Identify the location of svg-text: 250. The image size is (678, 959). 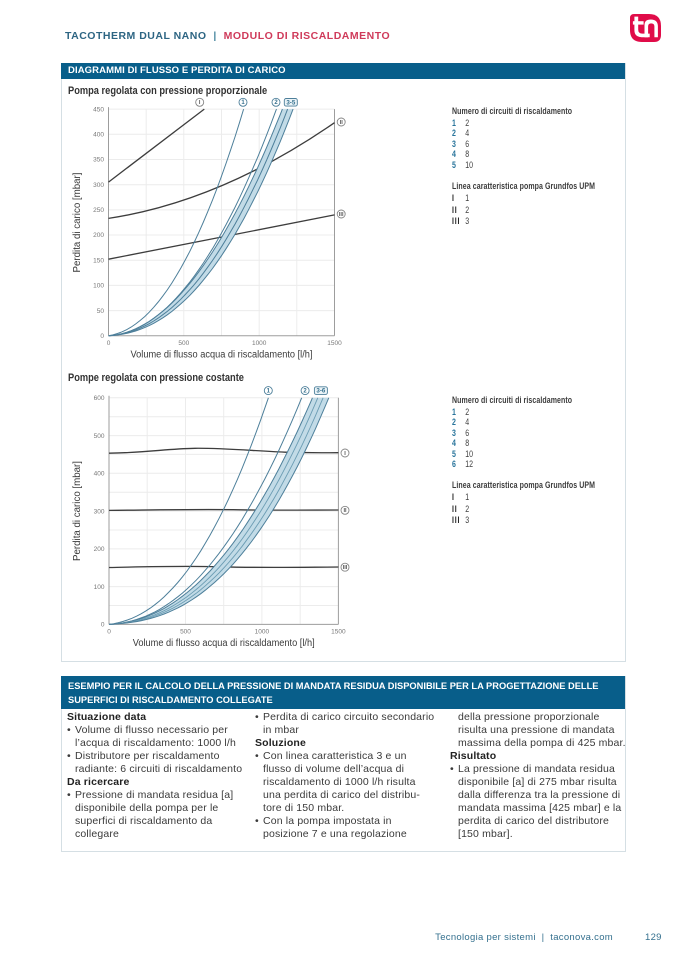
(98, 210).